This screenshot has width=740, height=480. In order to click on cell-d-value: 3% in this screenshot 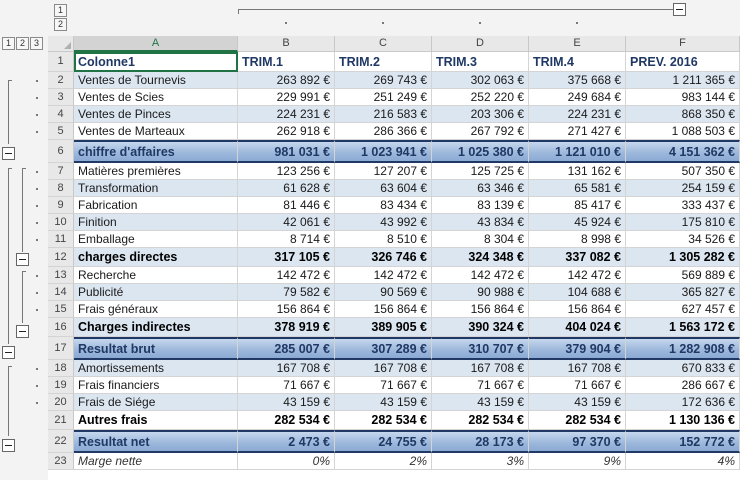, I will do `click(480, 461)`.